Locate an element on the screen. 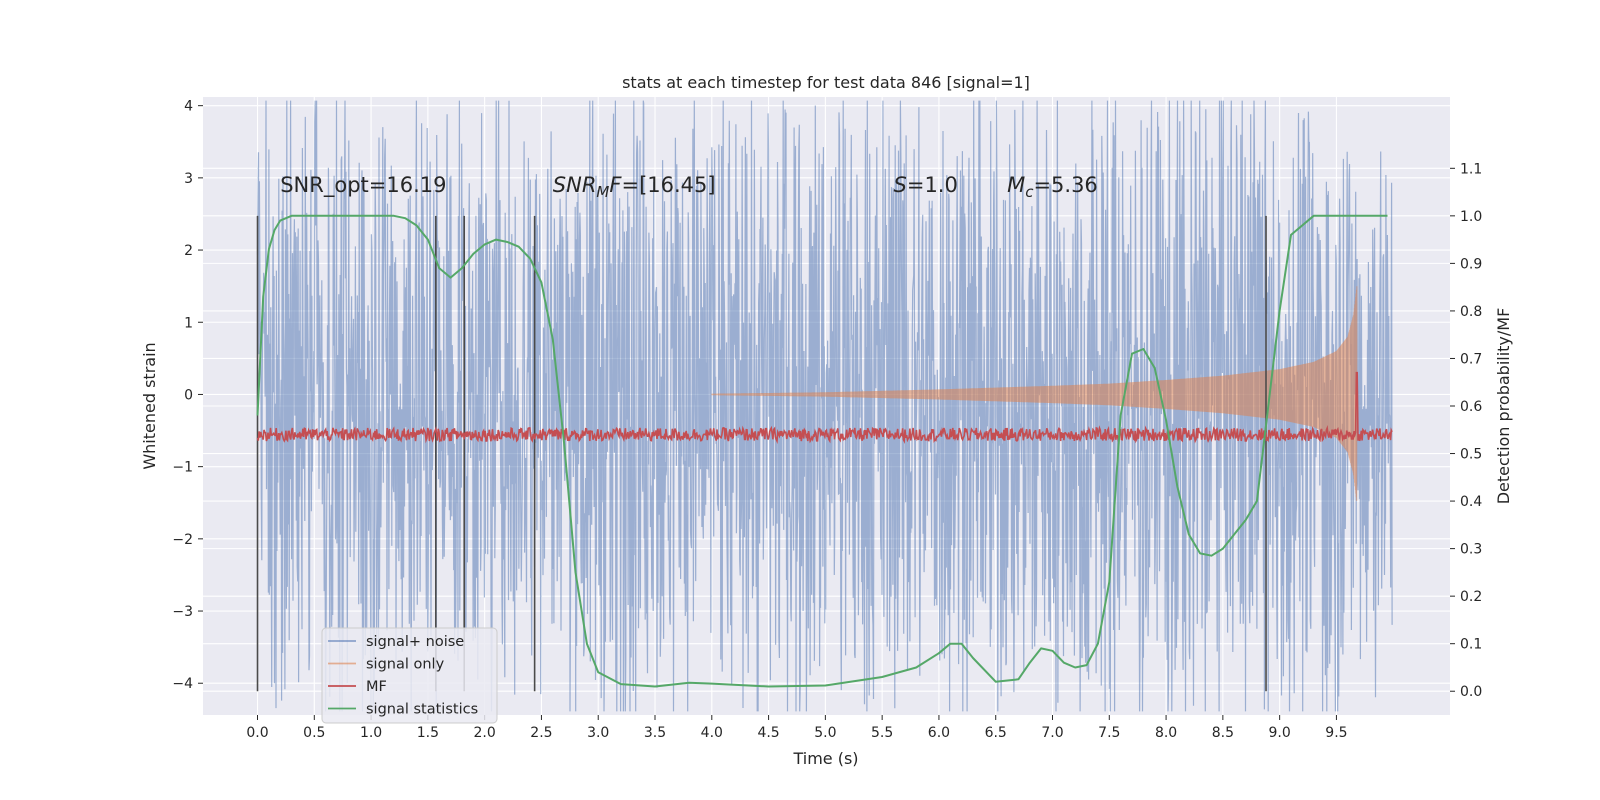 The image size is (1600, 800). signal-only-line is located at coordinates (1034, 393).